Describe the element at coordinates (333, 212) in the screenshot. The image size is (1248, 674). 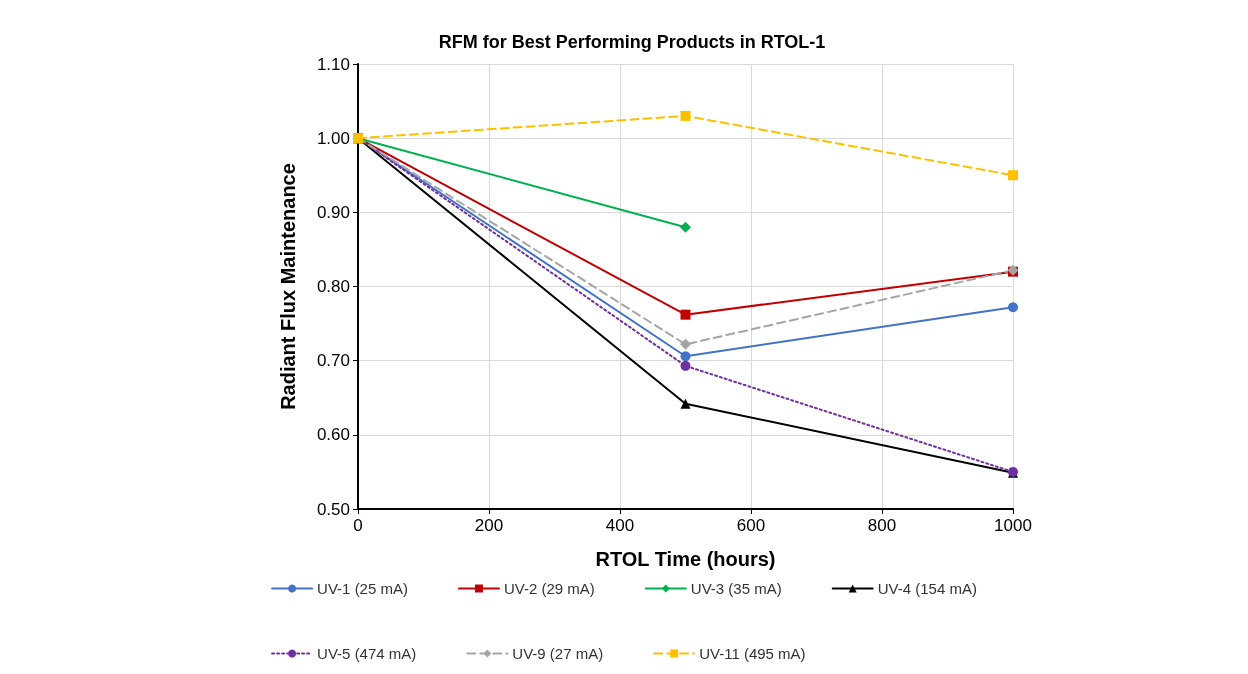
I see `y-tick-label: 0.90` at that location.